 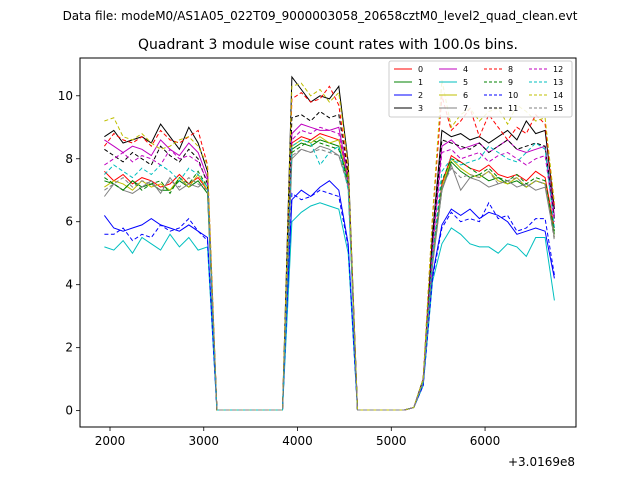 I want to click on legend-label-4: 4, so click(x=465, y=69).